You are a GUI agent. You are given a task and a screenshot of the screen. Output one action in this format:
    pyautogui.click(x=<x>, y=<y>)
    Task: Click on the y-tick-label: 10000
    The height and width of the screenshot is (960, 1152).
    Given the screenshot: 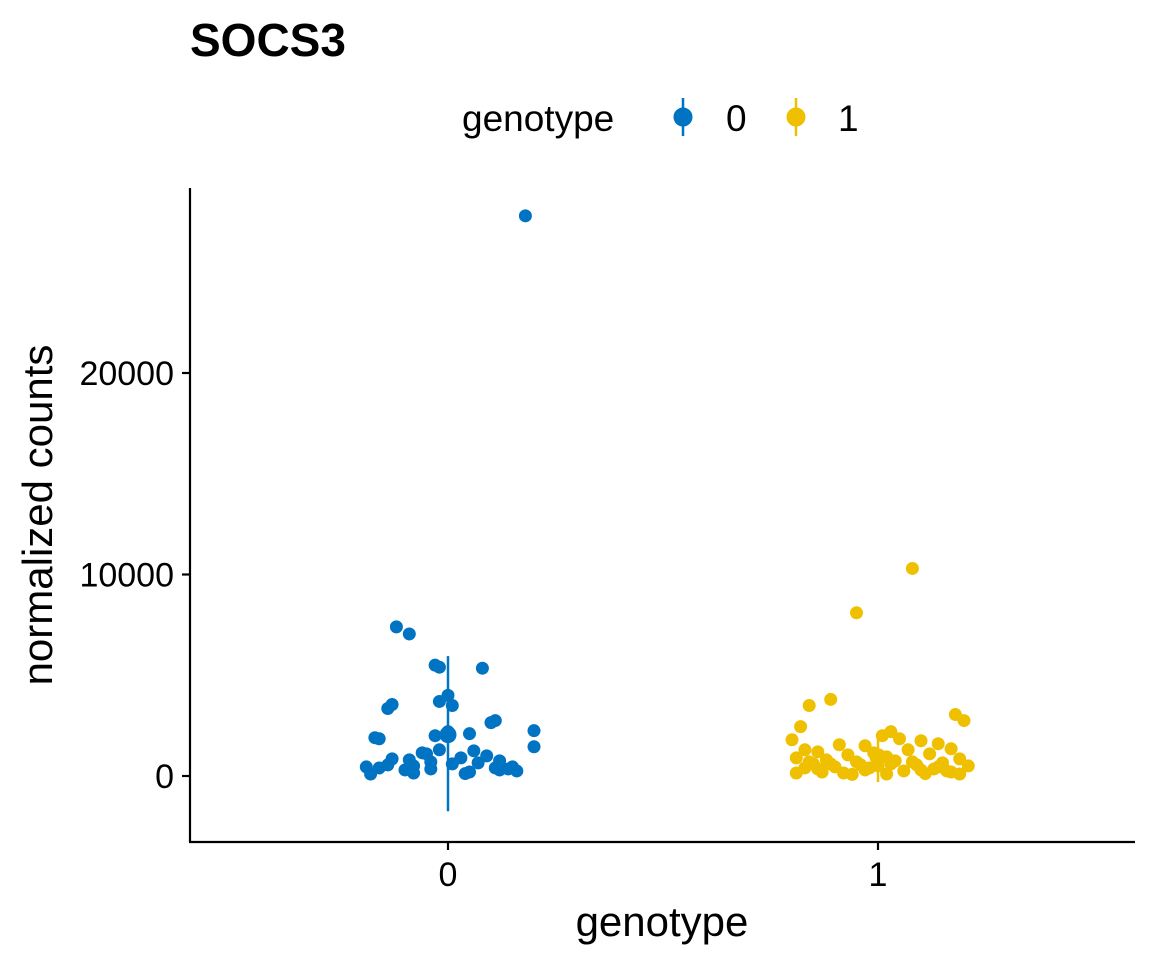 What is the action you would take?
    pyautogui.click(x=126, y=576)
    